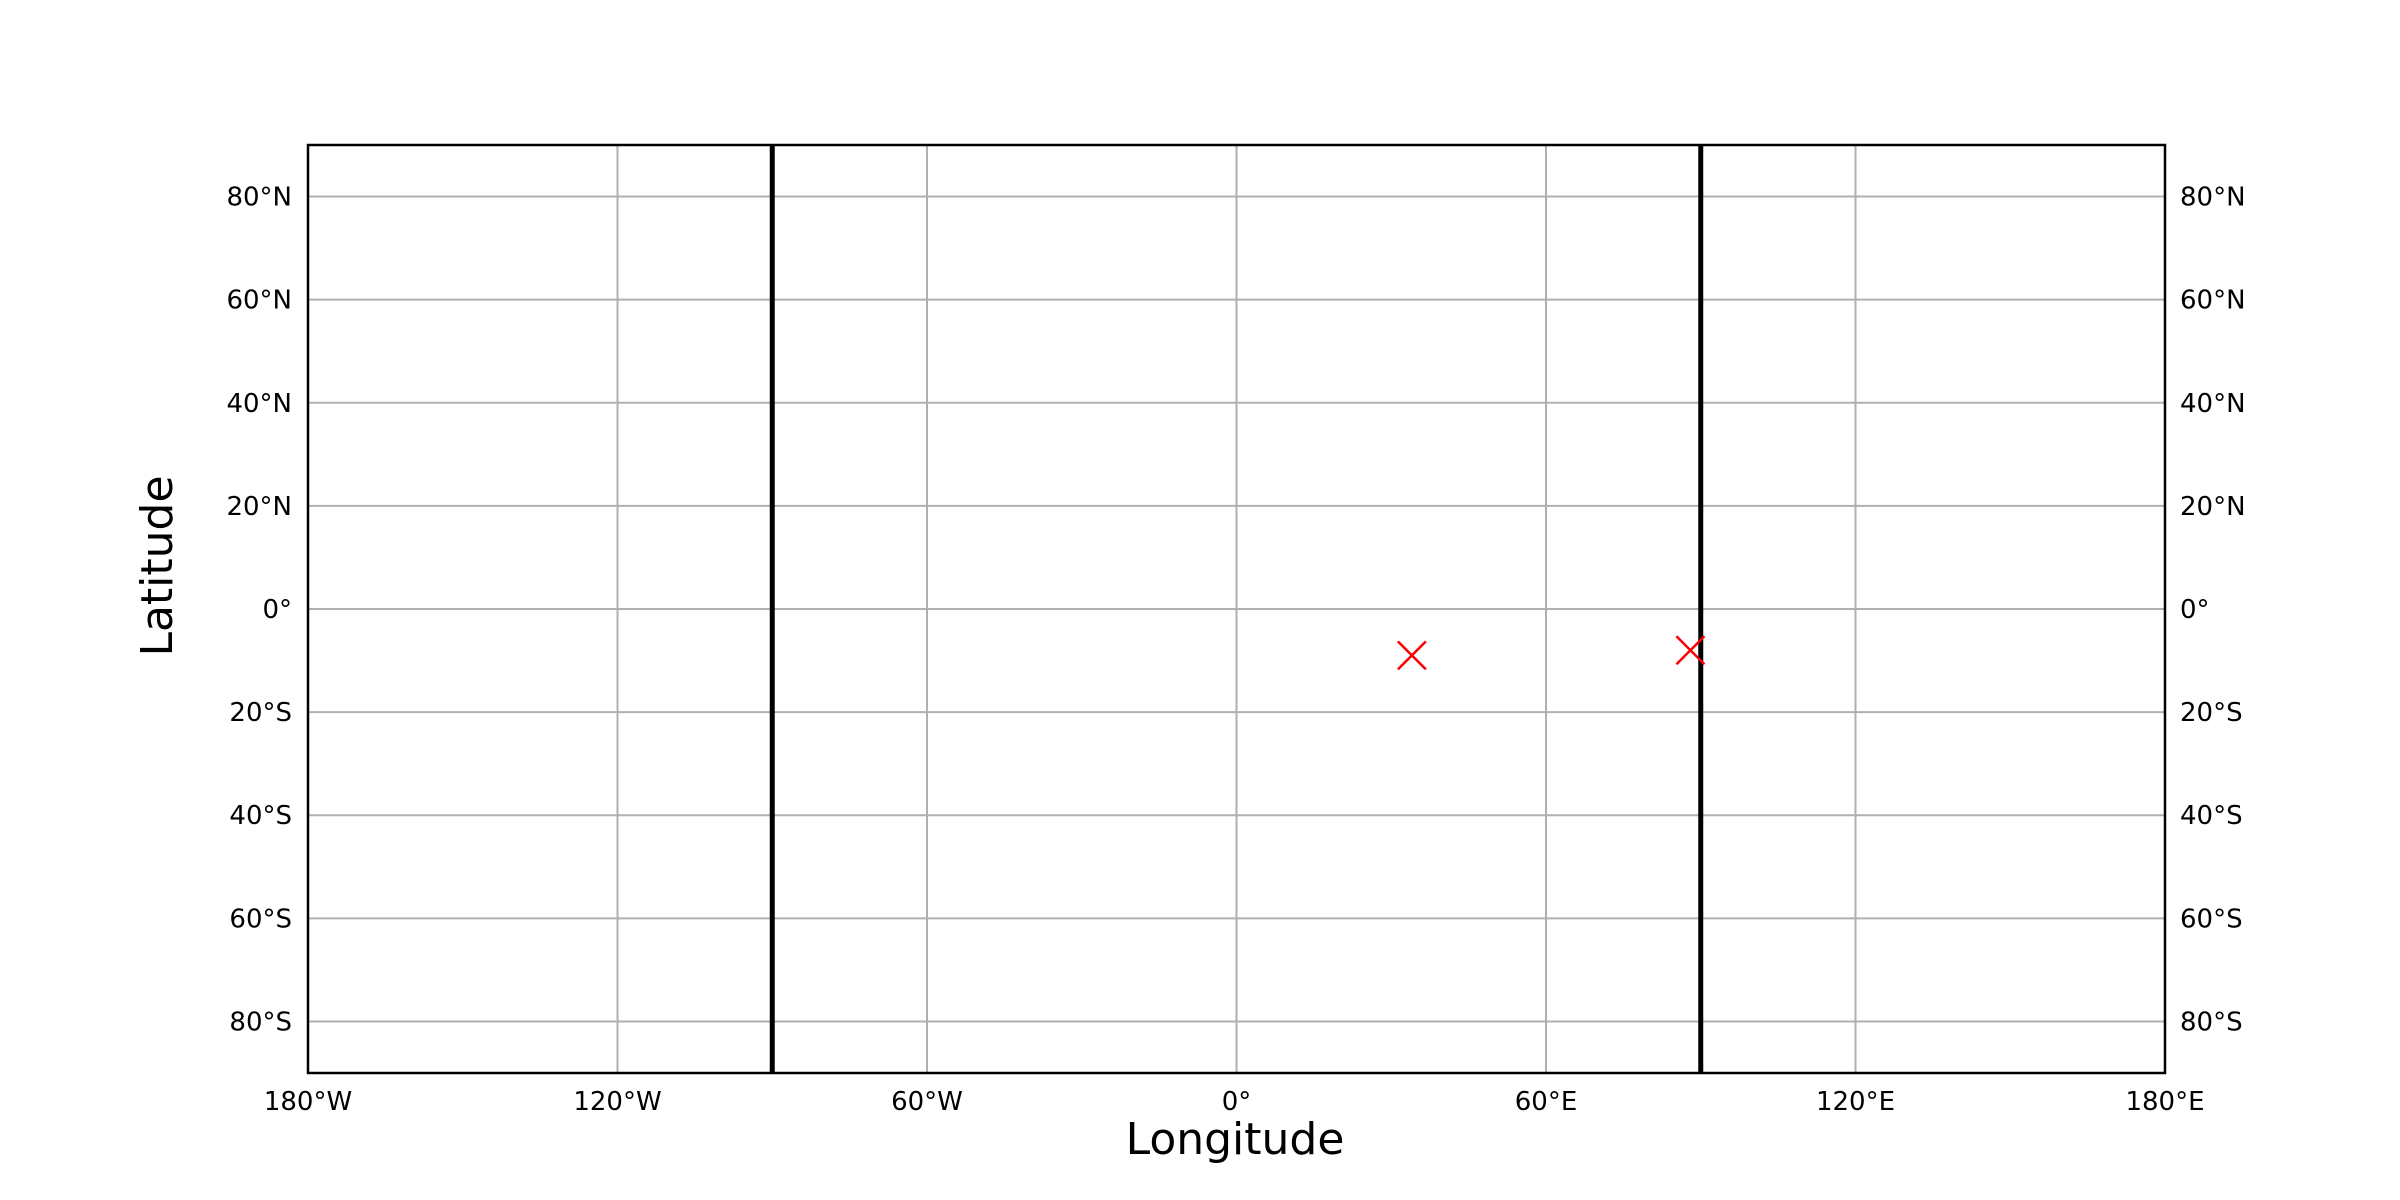 This screenshot has height=1200, width=2400. What do you see at coordinates (927, 1102) in the screenshot?
I see `x-tick-label: 60°W` at bounding box center [927, 1102].